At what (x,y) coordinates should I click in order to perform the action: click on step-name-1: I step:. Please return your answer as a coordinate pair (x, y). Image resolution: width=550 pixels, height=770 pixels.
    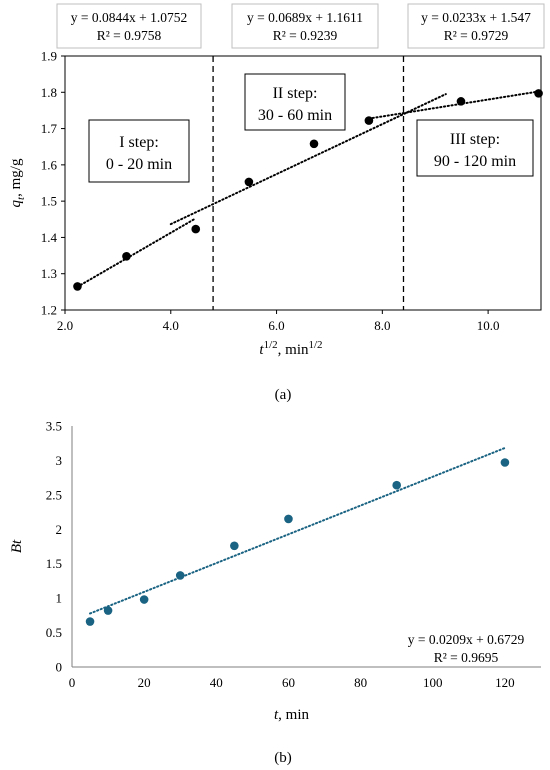
    Looking at the image, I should click on (139, 142).